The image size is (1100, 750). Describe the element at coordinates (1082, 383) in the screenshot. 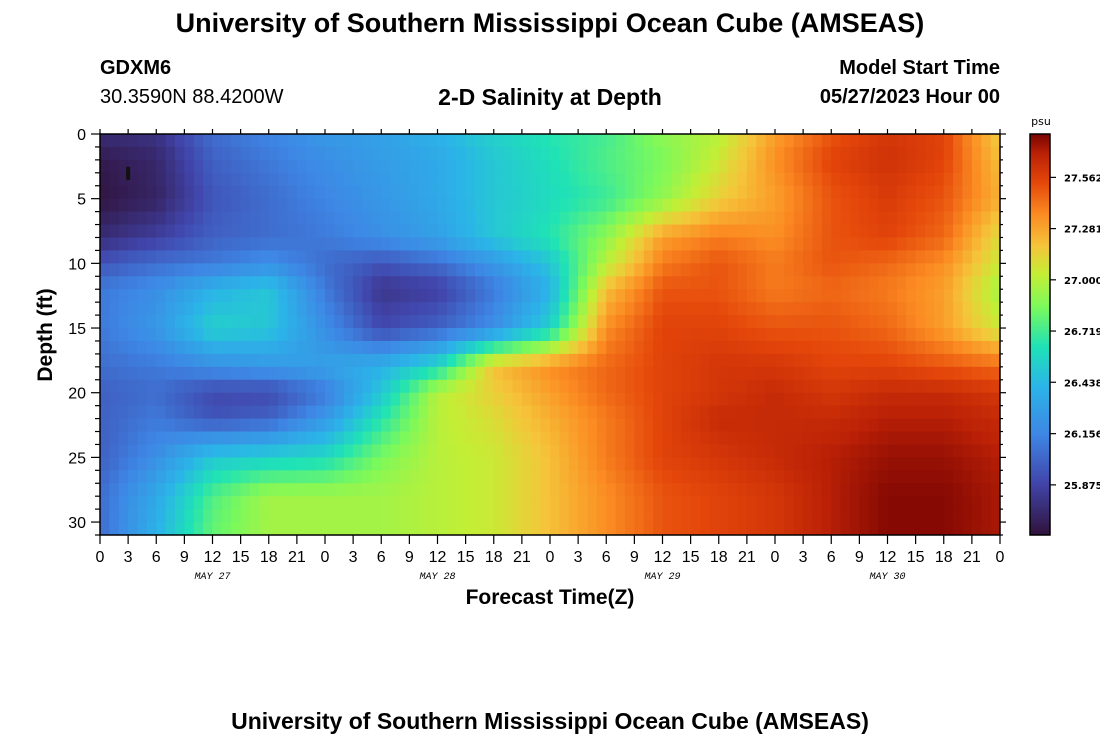

I see `colorbar-tick-label: 26.438` at that location.